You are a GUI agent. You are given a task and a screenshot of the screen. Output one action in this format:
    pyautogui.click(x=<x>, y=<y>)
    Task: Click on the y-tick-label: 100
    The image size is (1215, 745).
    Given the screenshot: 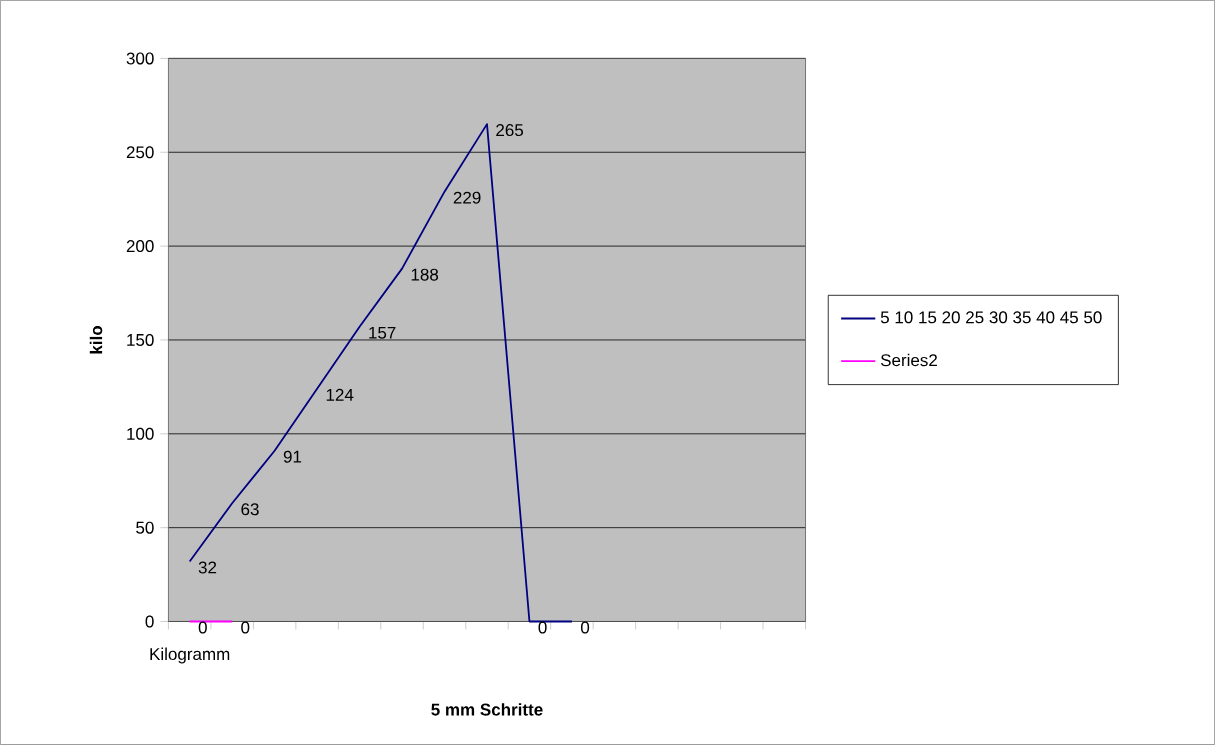 What is the action you would take?
    pyautogui.click(x=140, y=433)
    